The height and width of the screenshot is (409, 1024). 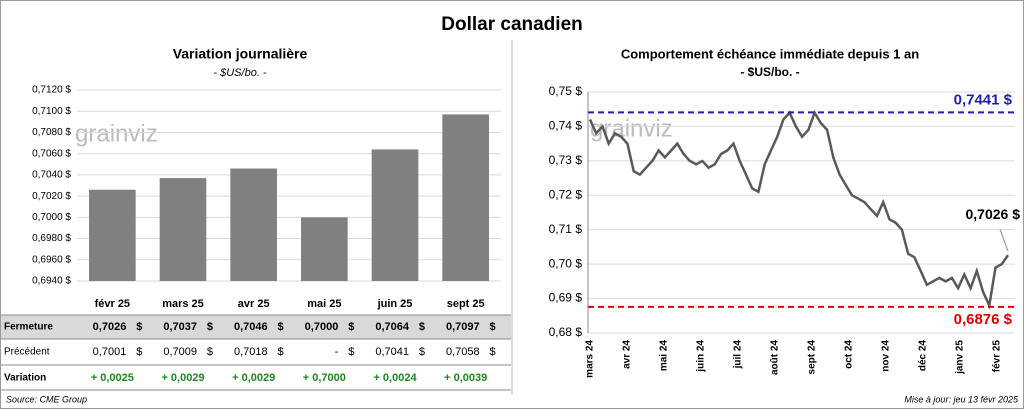 What do you see at coordinates (466, 304) in the screenshot?
I see `x-tick-label: sept 25` at bounding box center [466, 304].